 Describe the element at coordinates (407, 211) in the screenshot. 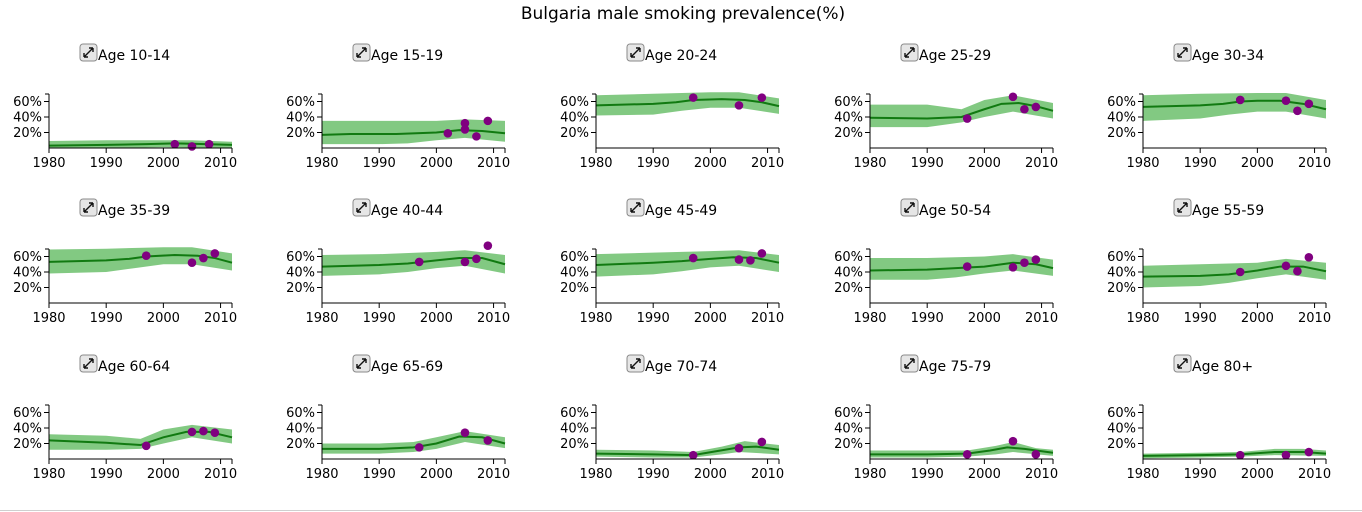

I see `panel-title: Age 40-44` at that location.